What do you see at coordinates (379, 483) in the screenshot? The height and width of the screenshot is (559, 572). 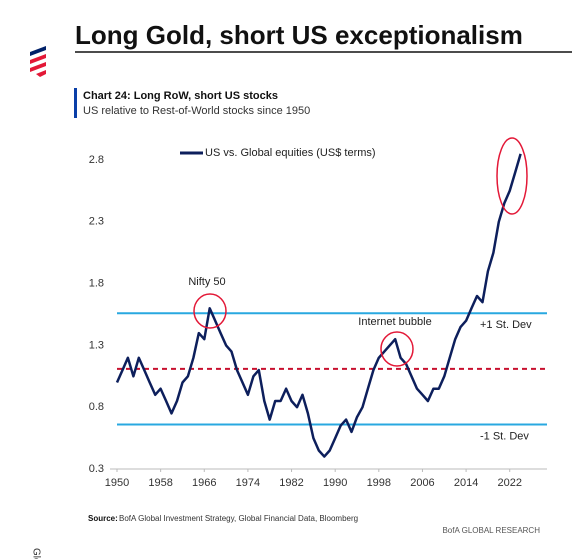 I see `x-tick-label: 1998` at bounding box center [379, 483].